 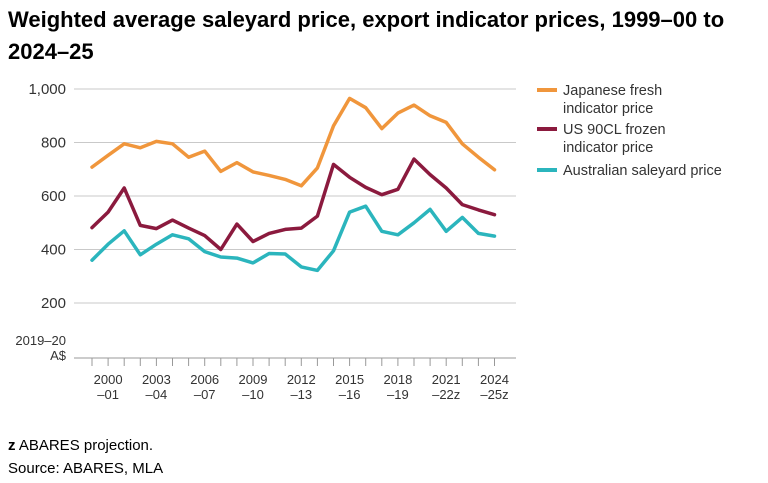 What do you see at coordinates (397, 379) in the screenshot?
I see `x-tick-label: 2018` at bounding box center [397, 379].